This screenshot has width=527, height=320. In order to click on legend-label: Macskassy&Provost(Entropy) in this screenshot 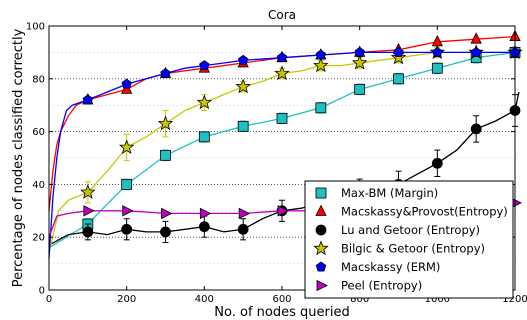, I will do `click(424, 212)`.